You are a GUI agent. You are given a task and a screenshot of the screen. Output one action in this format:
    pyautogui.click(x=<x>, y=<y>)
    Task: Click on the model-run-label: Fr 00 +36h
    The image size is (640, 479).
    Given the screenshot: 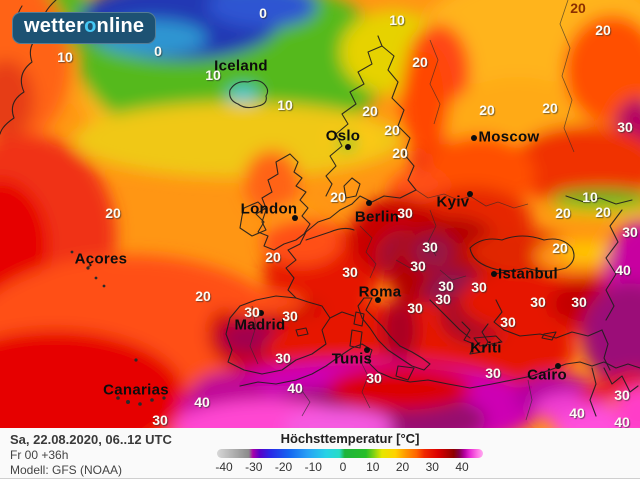 What is the action you would take?
    pyautogui.click(x=39, y=455)
    